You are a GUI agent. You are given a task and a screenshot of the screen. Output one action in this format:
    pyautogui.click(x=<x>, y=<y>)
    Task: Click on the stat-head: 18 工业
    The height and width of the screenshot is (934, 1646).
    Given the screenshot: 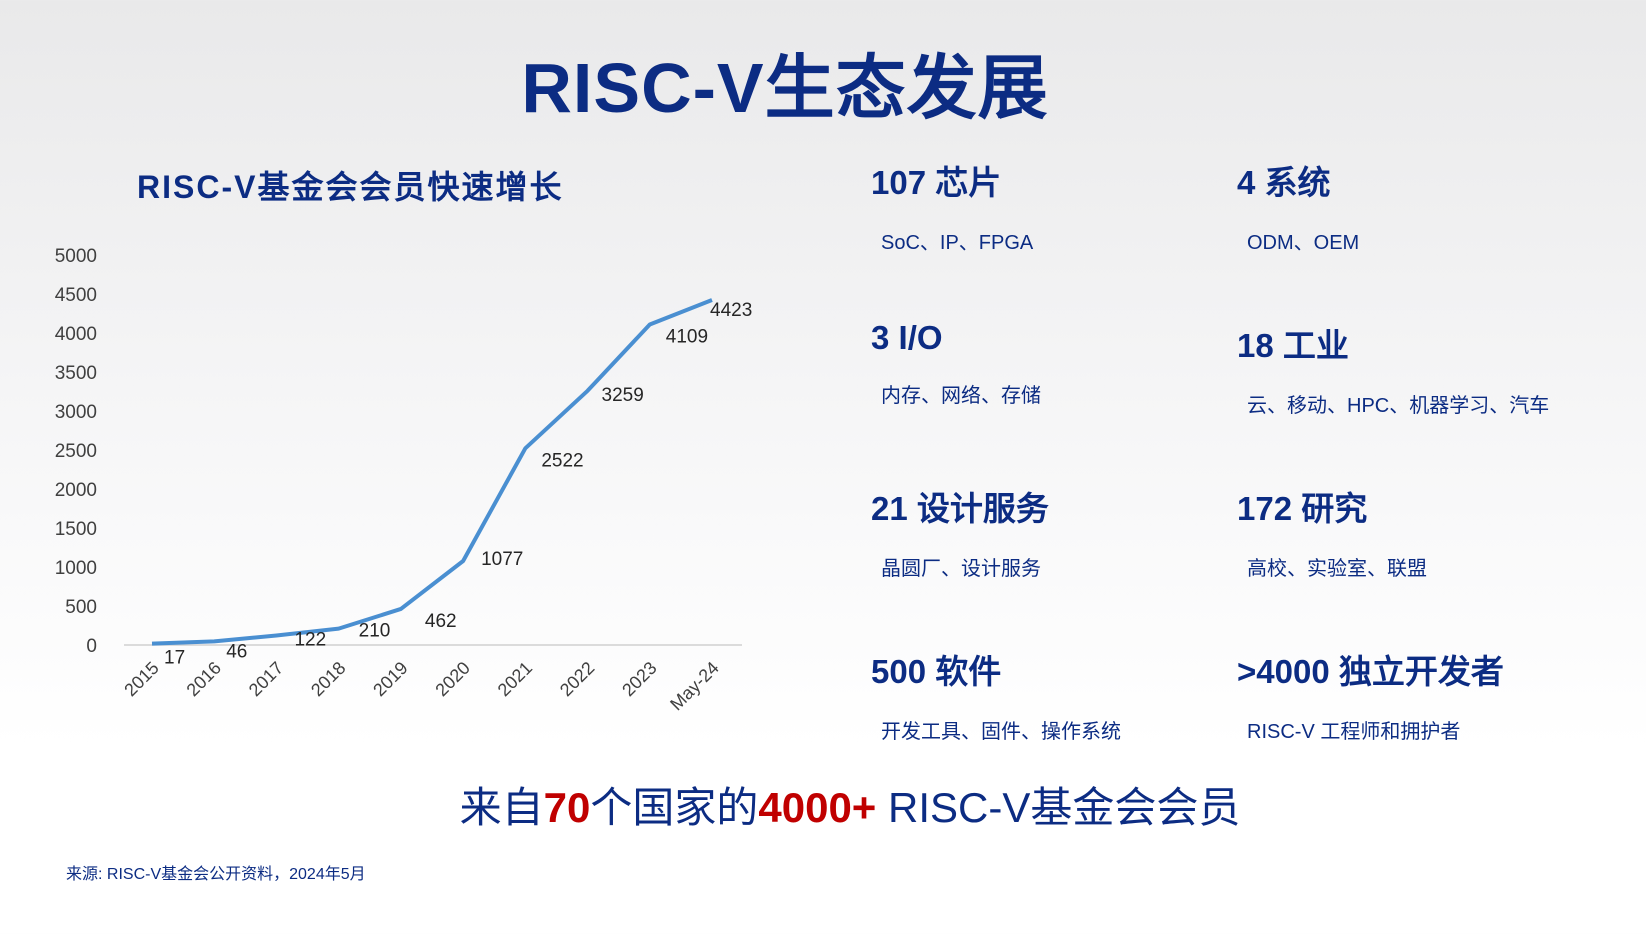 What is the action you would take?
    pyautogui.click(x=1293, y=345)
    